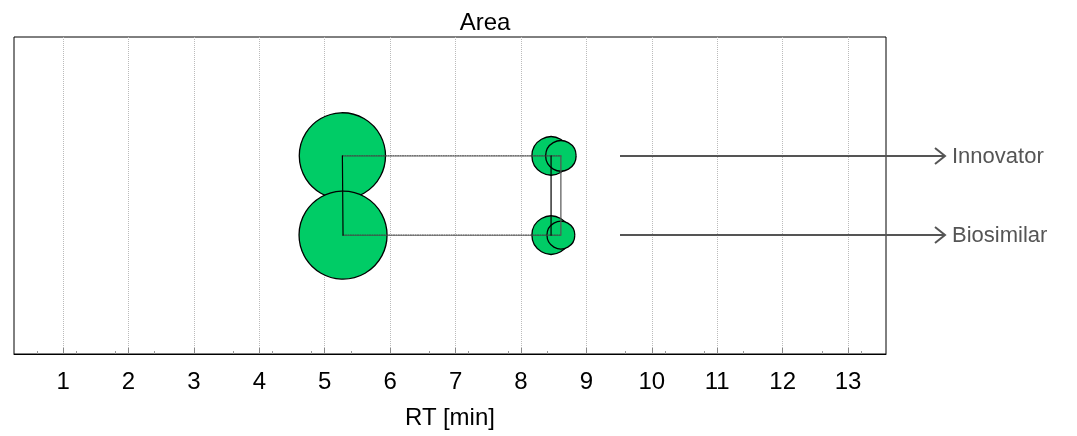 This screenshot has height=436, width=1077. I want to click on x-tick-label: 2, so click(128, 380).